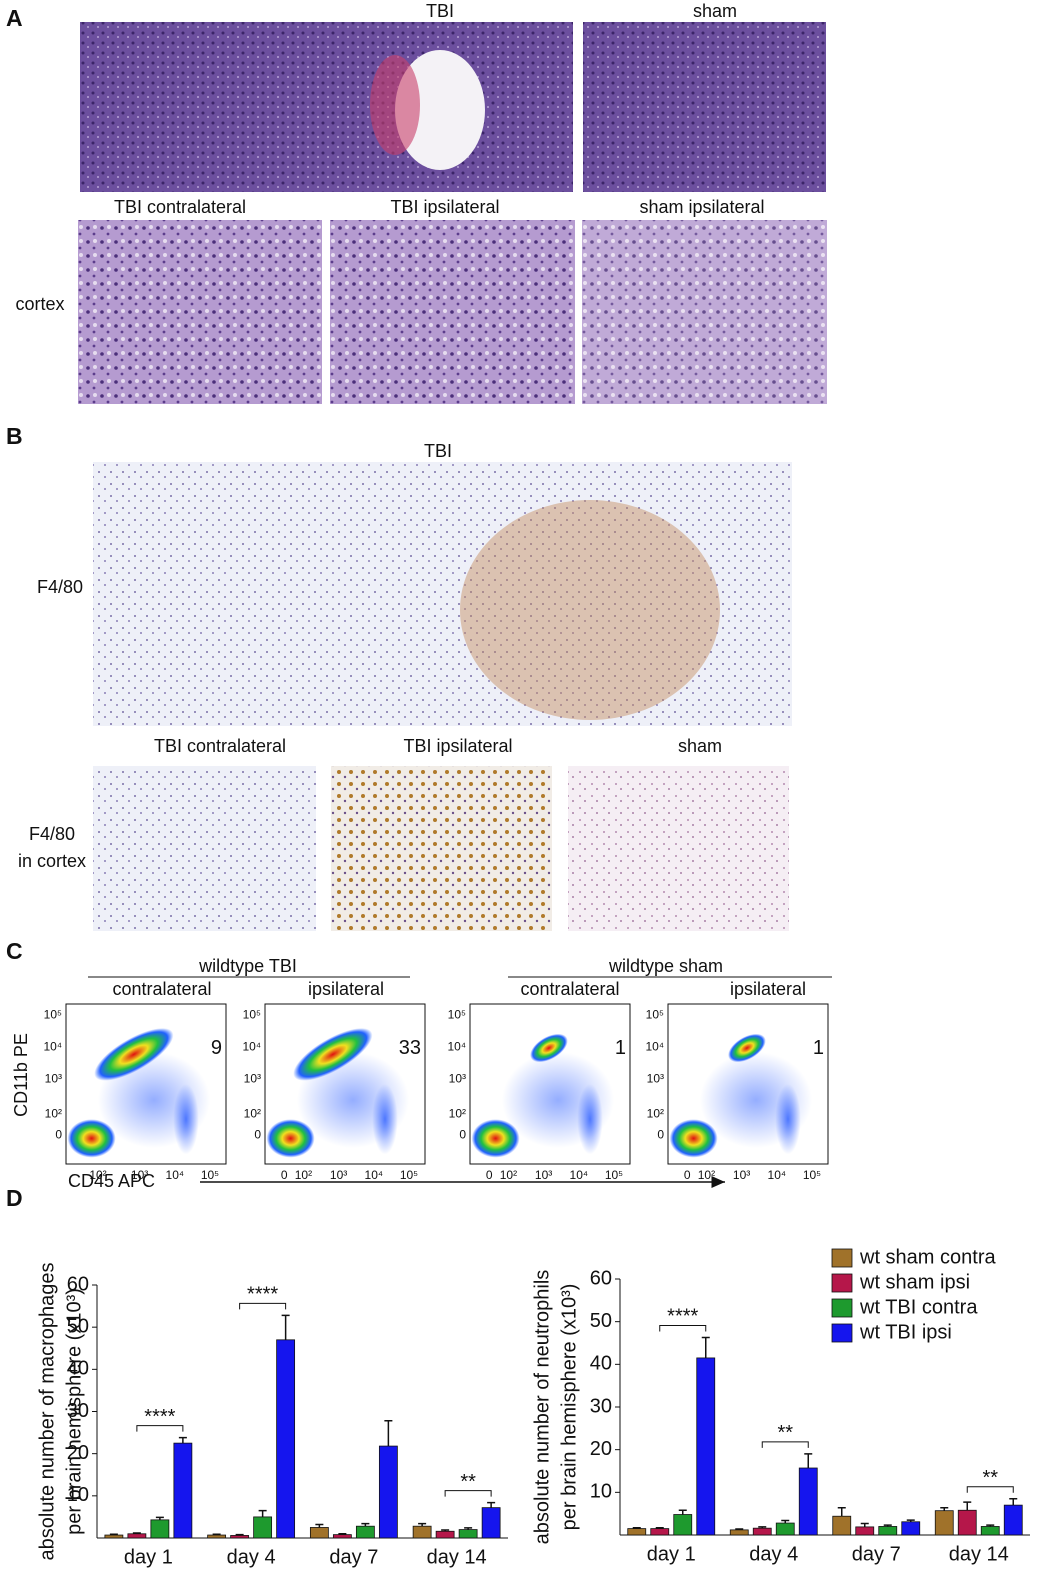 Image resolution: width=1050 pixels, height=1589 pixels. I want to click on y-axis-label: absolute number of neutrophils, so click(542, 1407).